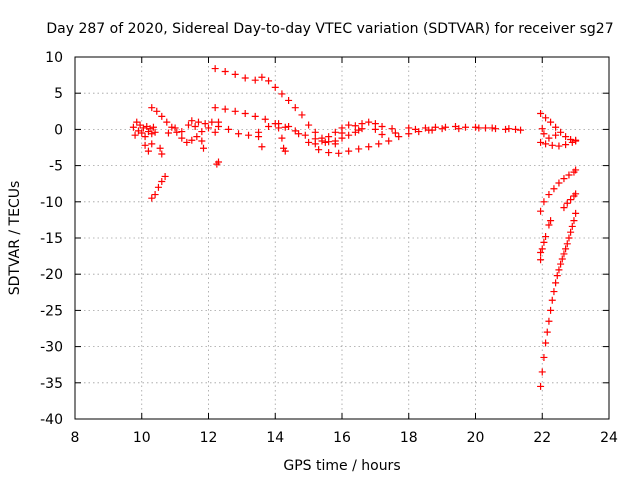 The height and width of the screenshot is (480, 640). I want to click on y-tick-label: 5, so click(58, 94).